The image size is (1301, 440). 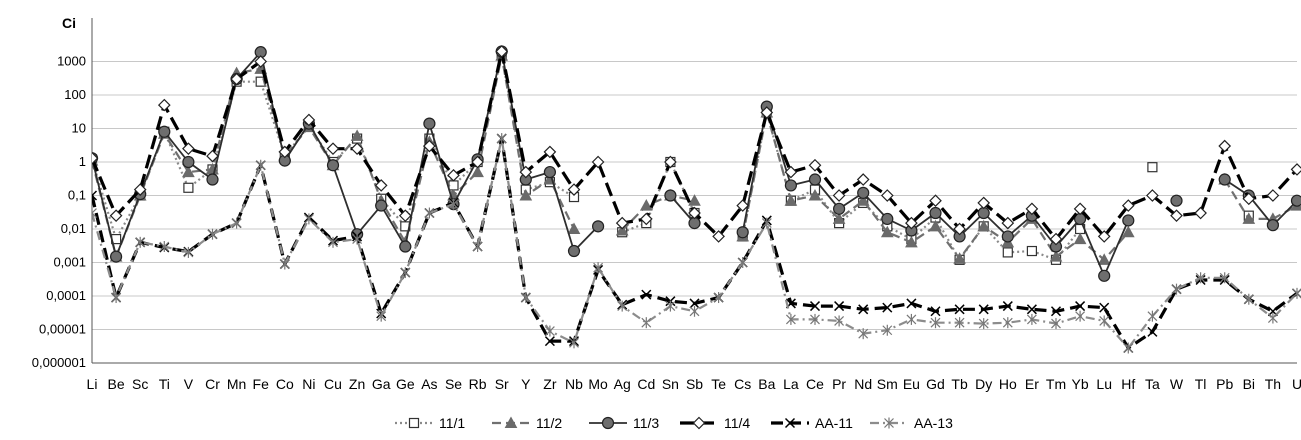 I want to click on y-tick-label: 0,001, so click(x=69, y=262).